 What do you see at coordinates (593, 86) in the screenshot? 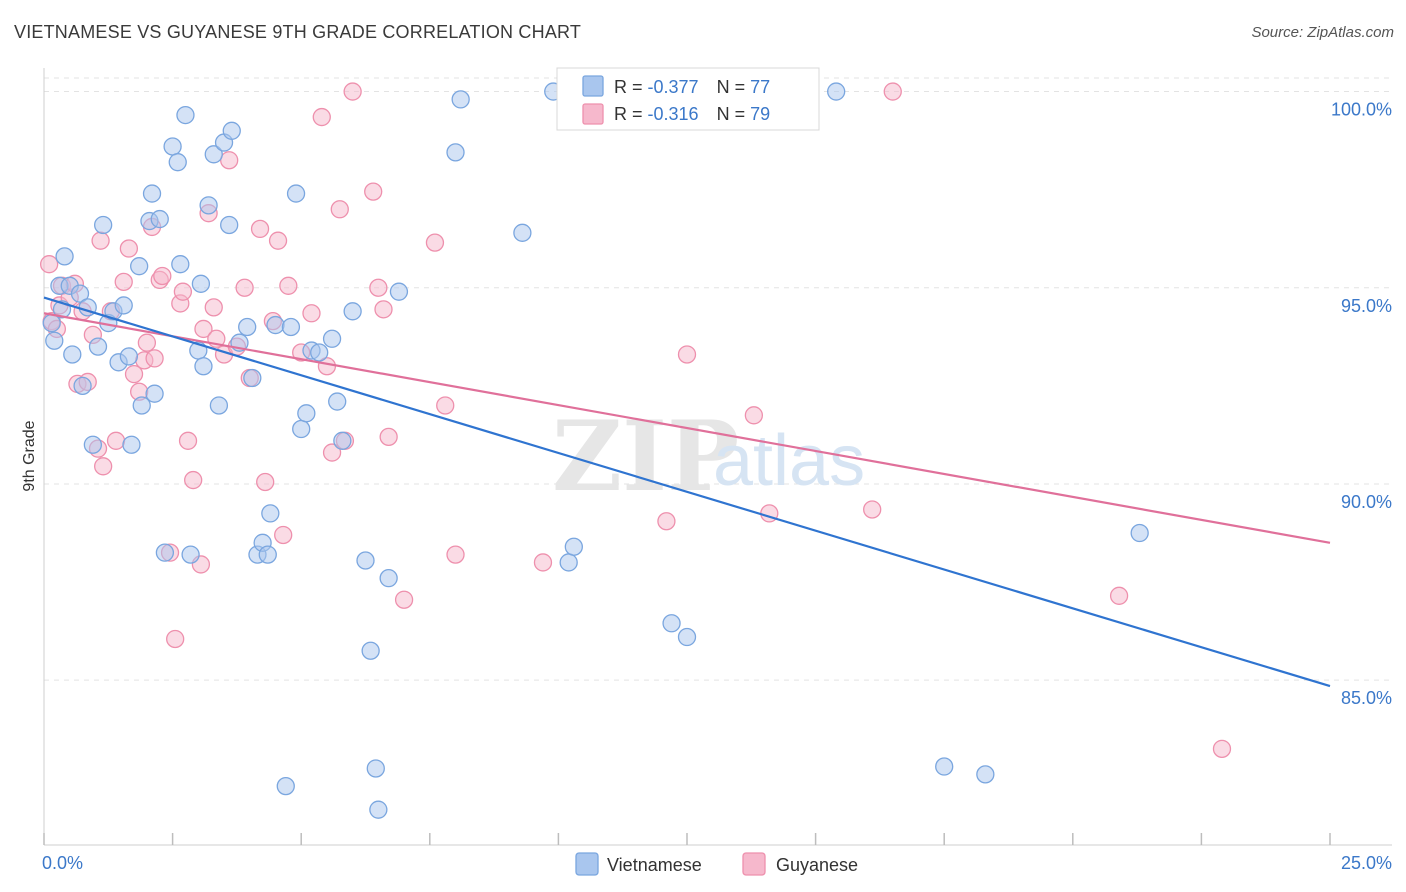
I see `legend-swatch-vietnamese` at bounding box center [593, 86].